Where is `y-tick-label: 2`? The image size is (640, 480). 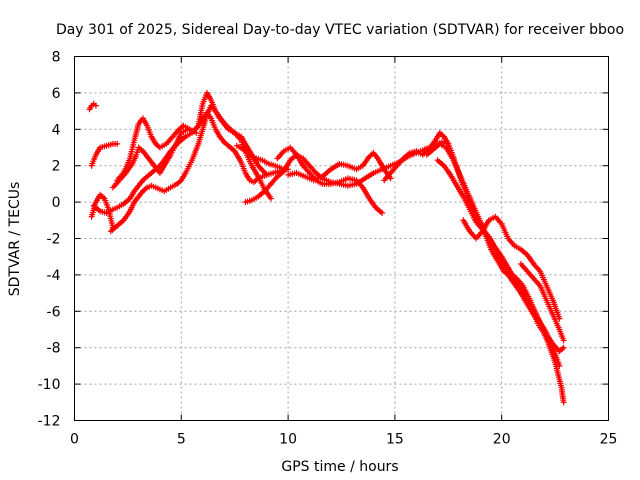 y-tick-label: 2 is located at coordinates (56, 167).